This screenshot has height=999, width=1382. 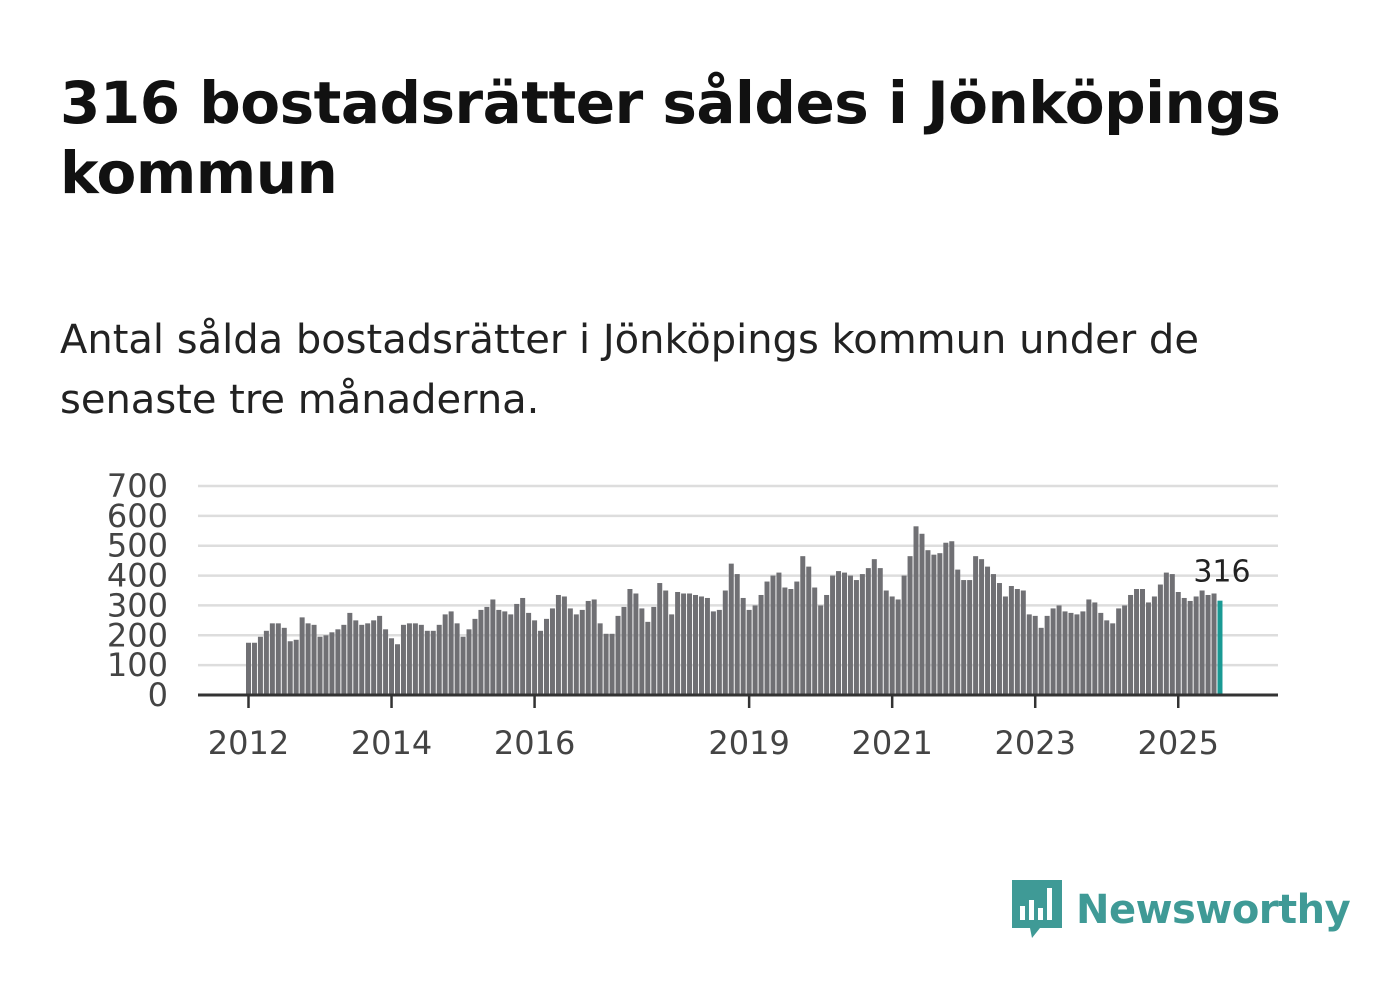 I want to click on x-tick-label: 2021, so click(x=891, y=743).